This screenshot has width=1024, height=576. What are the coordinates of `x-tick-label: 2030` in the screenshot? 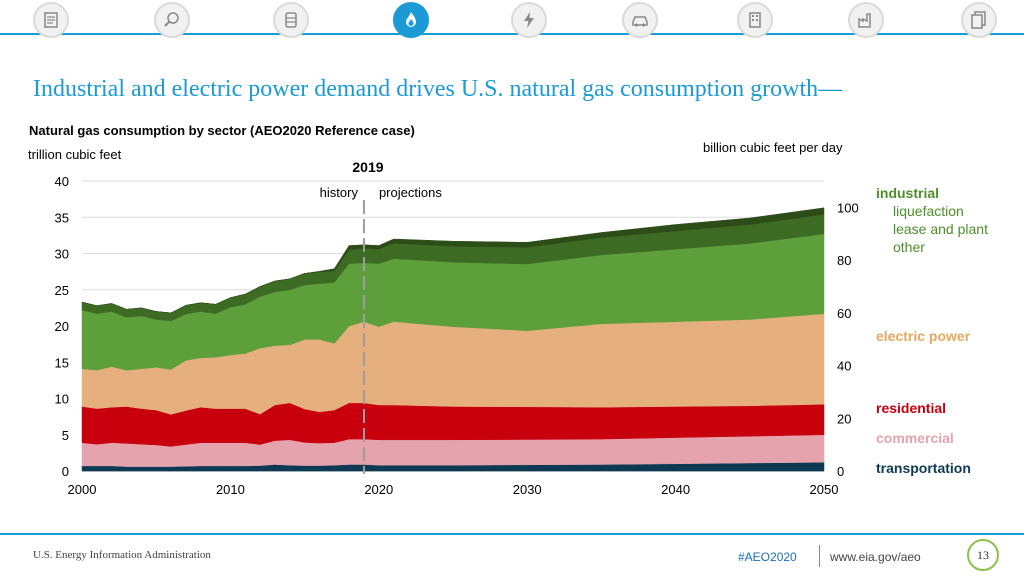 It's located at (527, 489).